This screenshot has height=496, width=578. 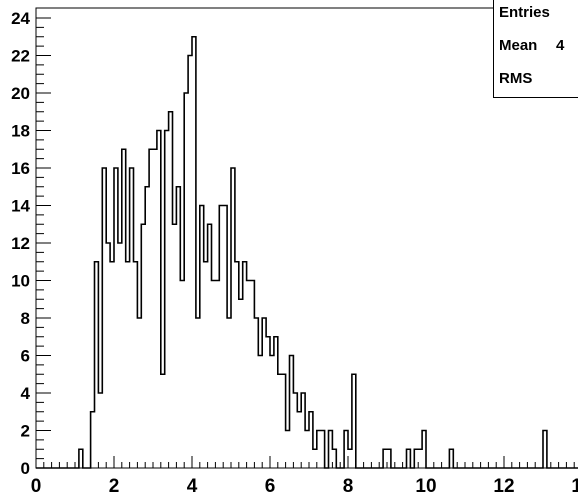 I want to click on y-tick-label: 4, so click(x=26, y=393).